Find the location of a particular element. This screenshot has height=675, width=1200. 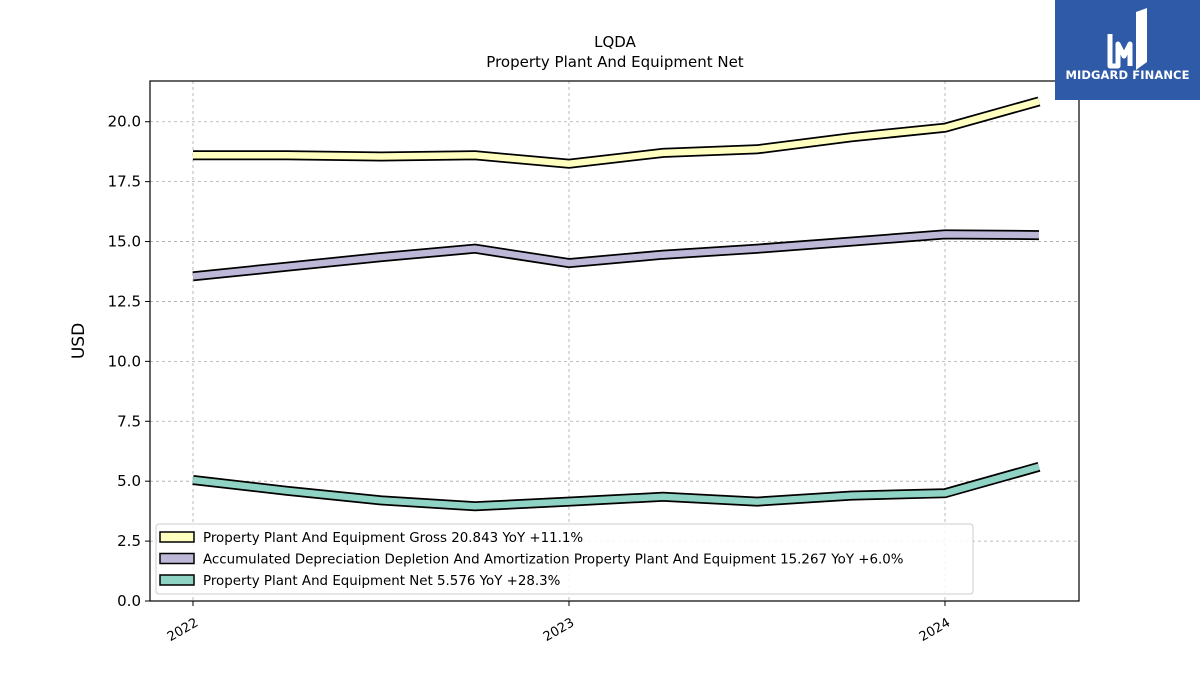

y-tick-label: 0.0 is located at coordinates (129, 601).